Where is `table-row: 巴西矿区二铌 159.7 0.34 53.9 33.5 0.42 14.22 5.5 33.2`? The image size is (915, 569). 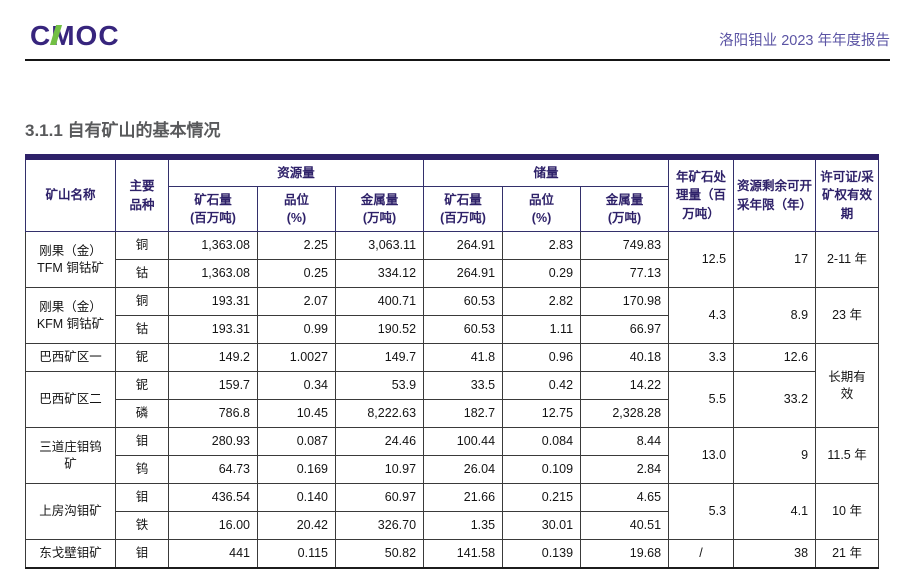
table-row: 巴西矿区二铌 159.7 0.34 53.9 33.5 0.42 14.22 5.5 33.2 is located at coordinates (452, 399).